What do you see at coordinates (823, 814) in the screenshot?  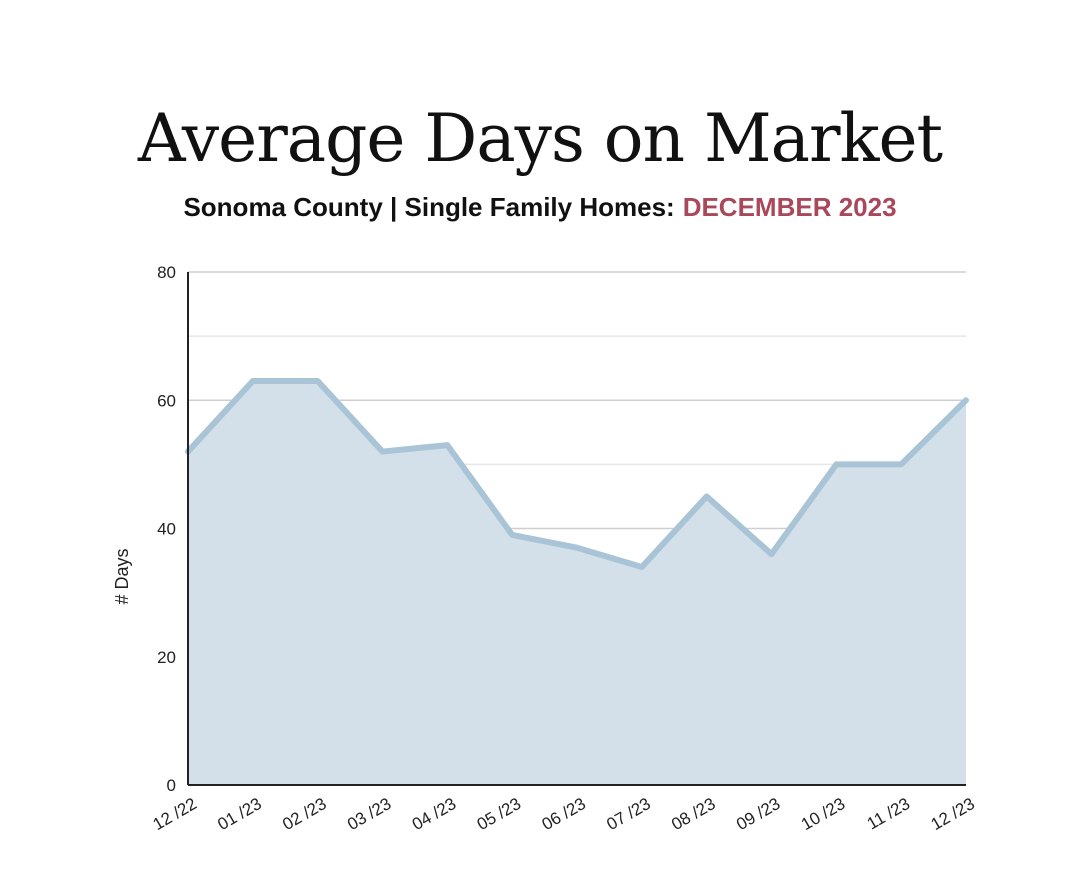 I see `x-tick-label: 10 /23` at bounding box center [823, 814].